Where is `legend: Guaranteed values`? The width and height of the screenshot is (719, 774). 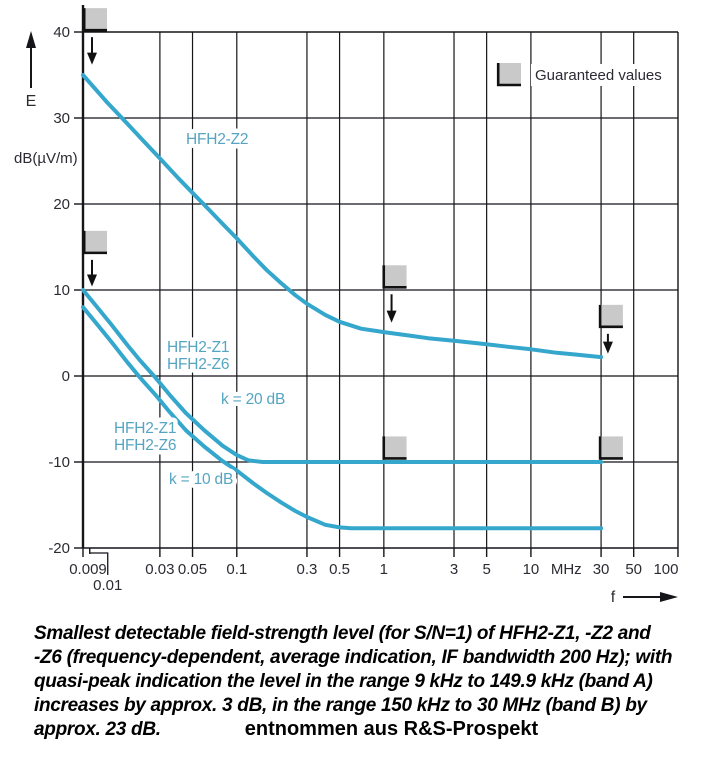 legend: Guaranteed values is located at coordinates (581, 75).